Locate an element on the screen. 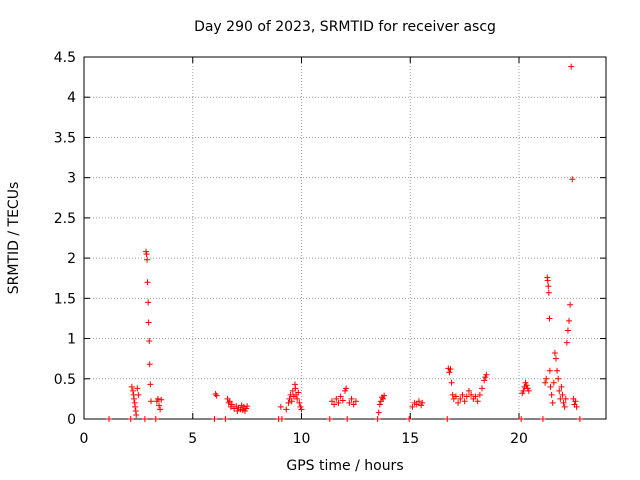 This screenshot has height=480, width=640. x-tick-label: 0 is located at coordinates (84, 439).